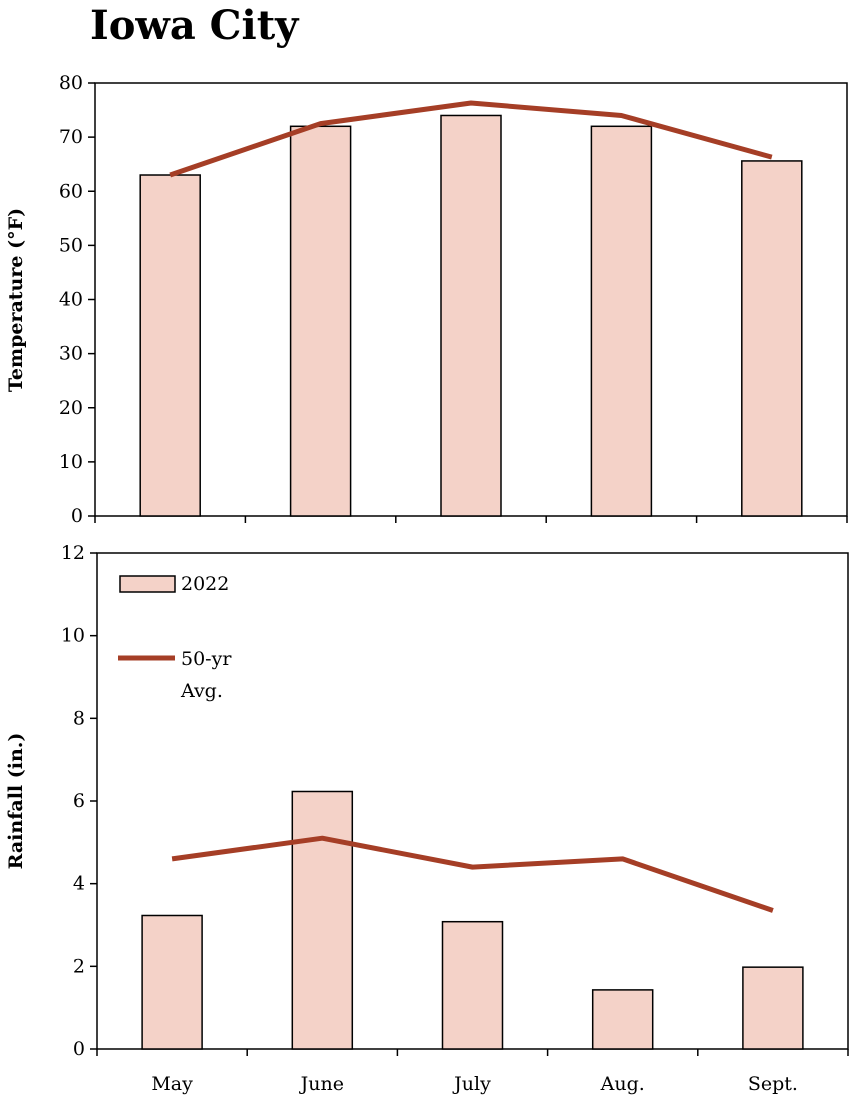 Image resolution: width=851 pixels, height=1099 pixels. Describe the element at coordinates (71, 300) in the screenshot. I see `temp-y-tick-label: 40` at that location.